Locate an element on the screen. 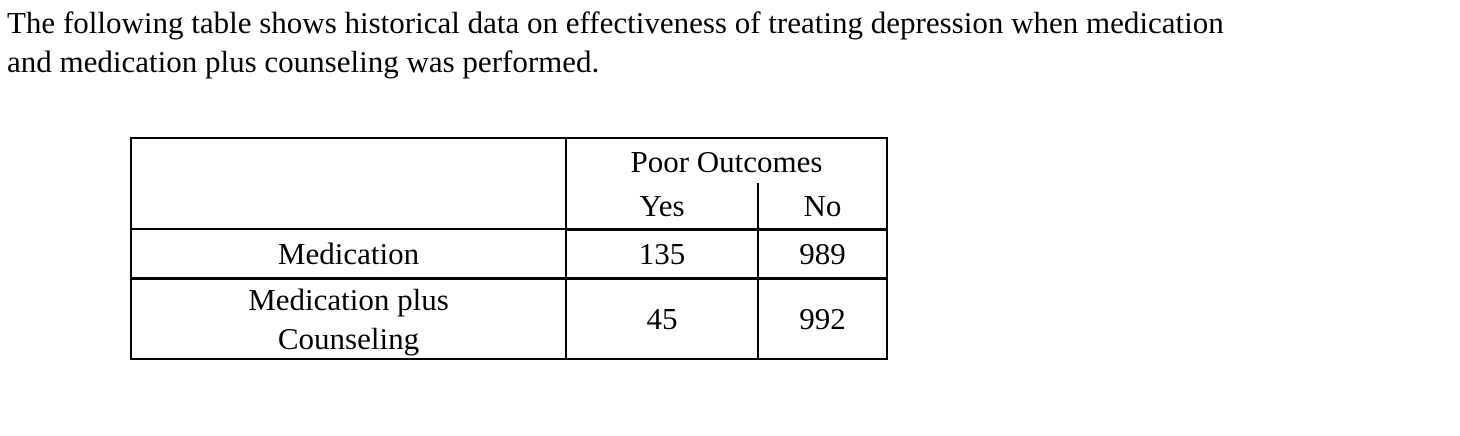 The image size is (1460, 436). row-label-medication: Medication is located at coordinates (348, 254).